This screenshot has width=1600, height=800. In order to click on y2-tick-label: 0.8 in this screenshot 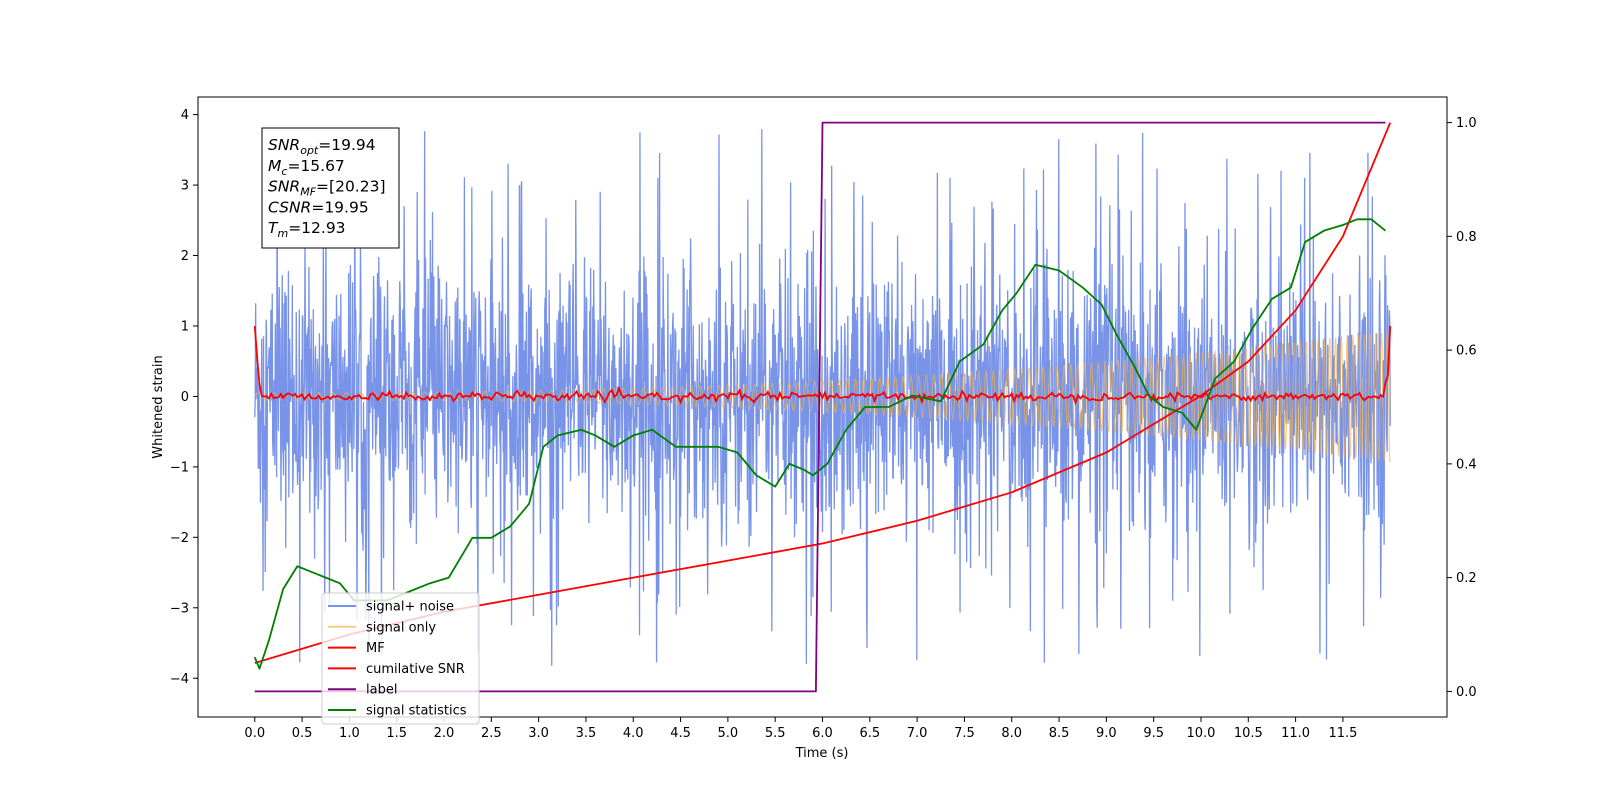, I will do `click(1466, 237)`.